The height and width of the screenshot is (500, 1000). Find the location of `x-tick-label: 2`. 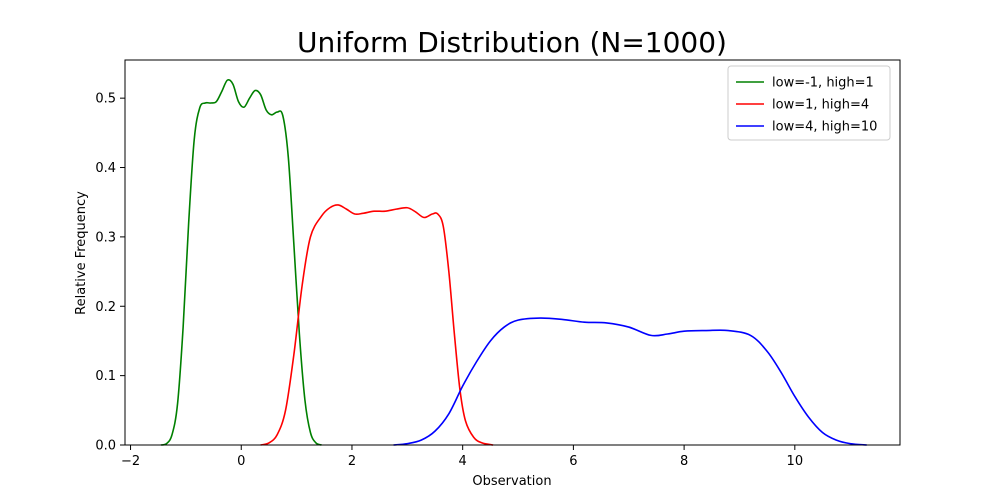

x-tick-label: 2 is located at coordinates (352, 461).